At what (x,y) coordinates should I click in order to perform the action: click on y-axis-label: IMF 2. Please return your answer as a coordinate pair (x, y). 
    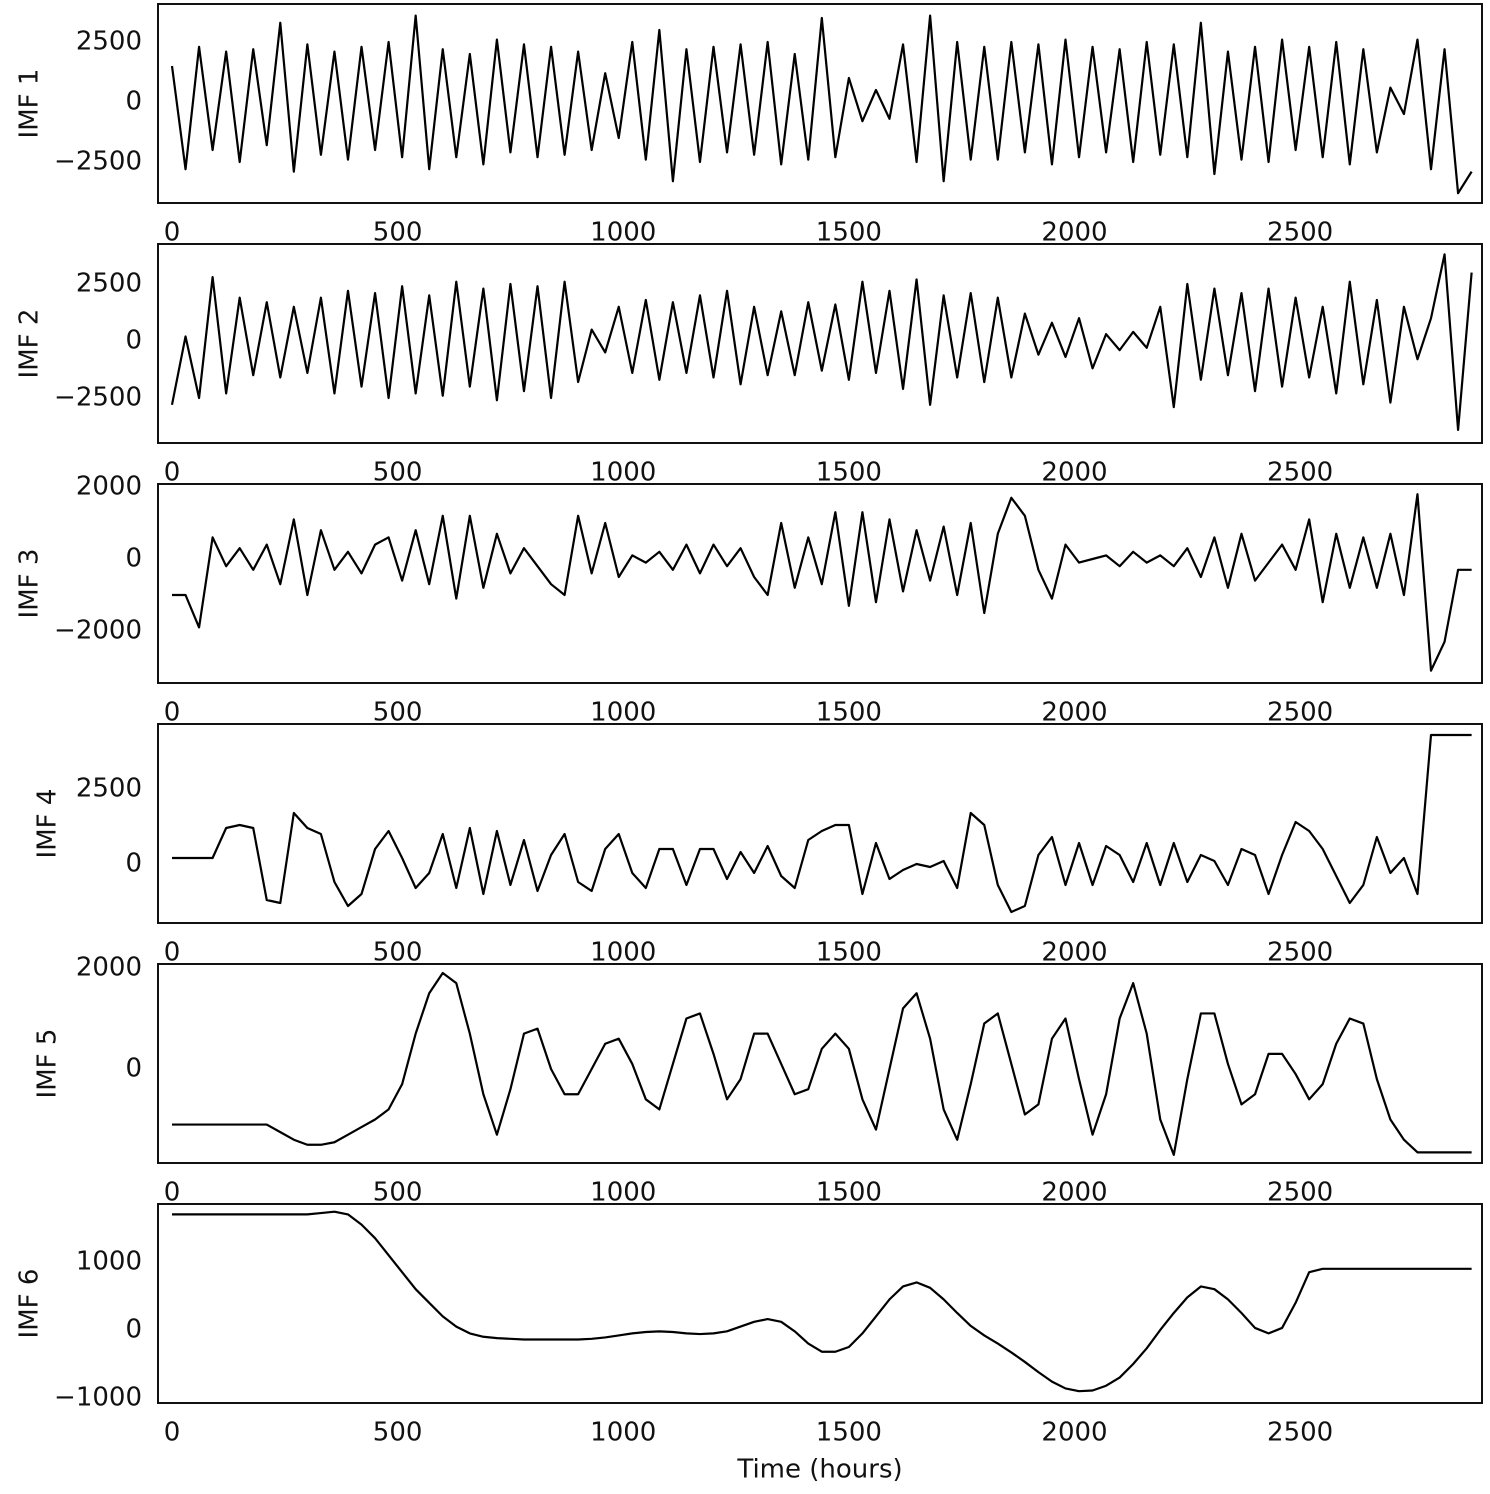
    Looking at the image, I should click on (30, 344).